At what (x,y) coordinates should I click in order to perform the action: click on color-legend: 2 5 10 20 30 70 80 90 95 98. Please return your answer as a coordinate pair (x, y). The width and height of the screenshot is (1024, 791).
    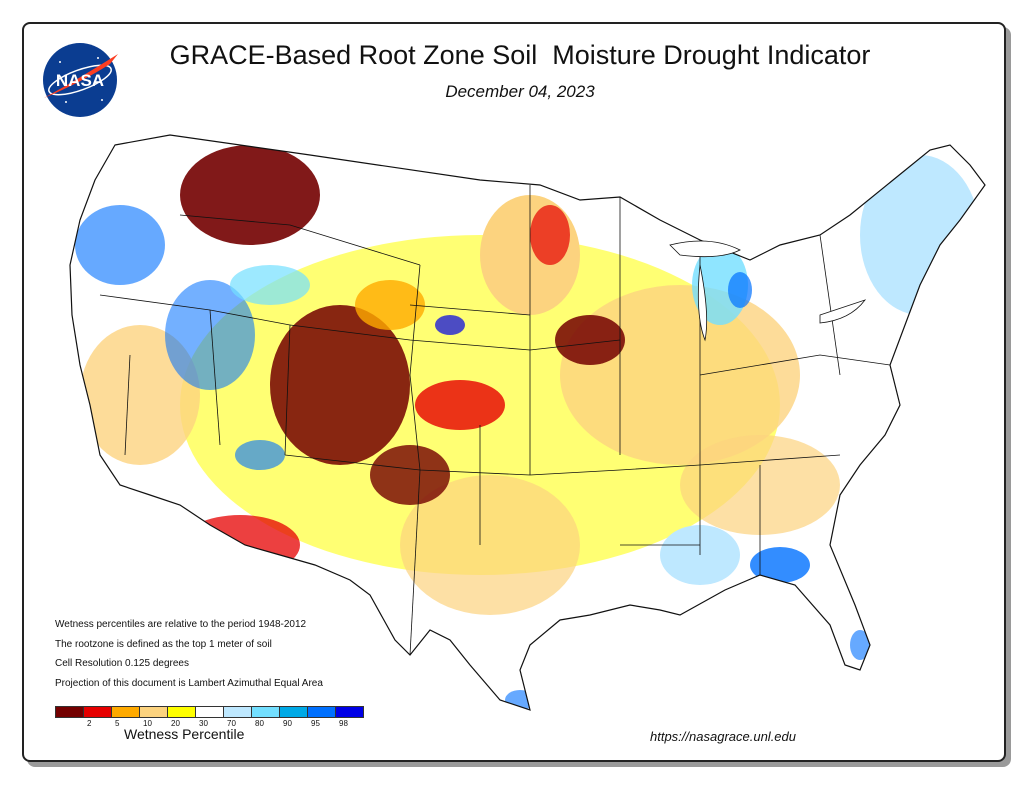
    Looking at the image, I should click on (209, 718).